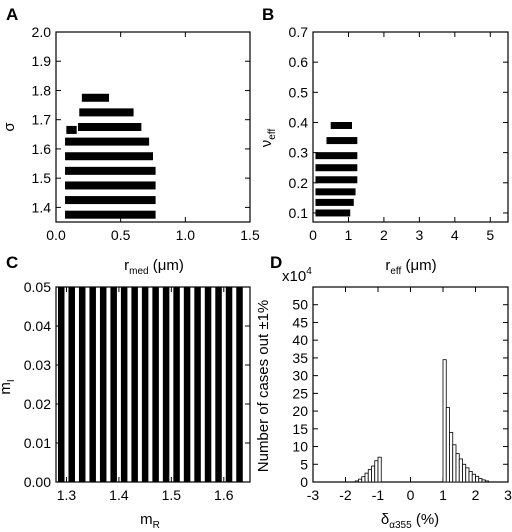  Describe the element at coordinates (121, 235) in the screenshot. I see `x-tick-label: 0.5` at that location.